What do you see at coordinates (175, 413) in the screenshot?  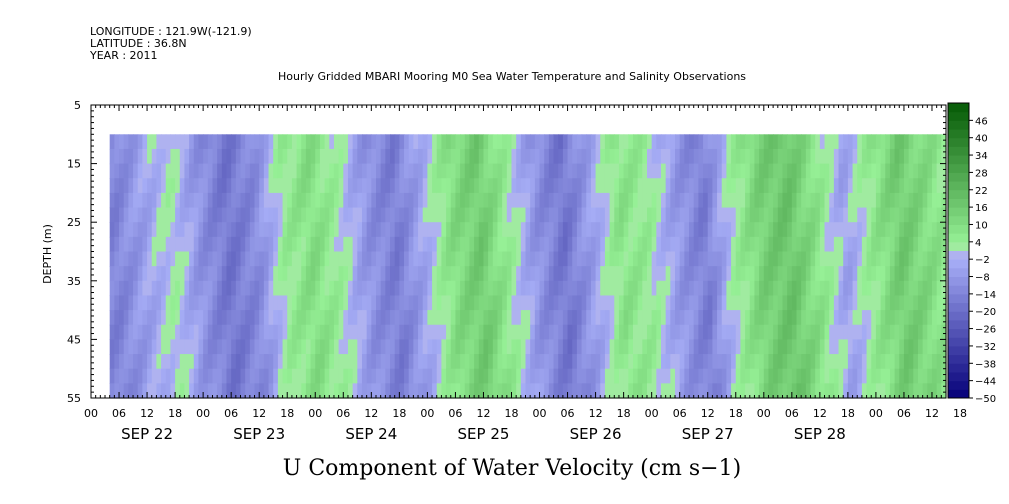 I see `x-tick-label: 18` at bounding box center [175, 413].